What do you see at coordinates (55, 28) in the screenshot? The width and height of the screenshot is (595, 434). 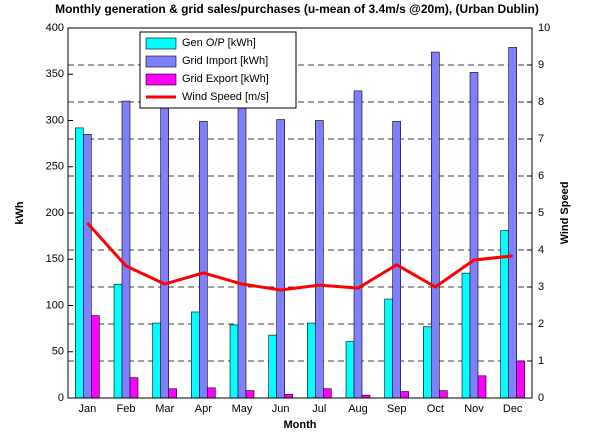 I see `y-tick-label: 400` at bounding box center [55, 28].